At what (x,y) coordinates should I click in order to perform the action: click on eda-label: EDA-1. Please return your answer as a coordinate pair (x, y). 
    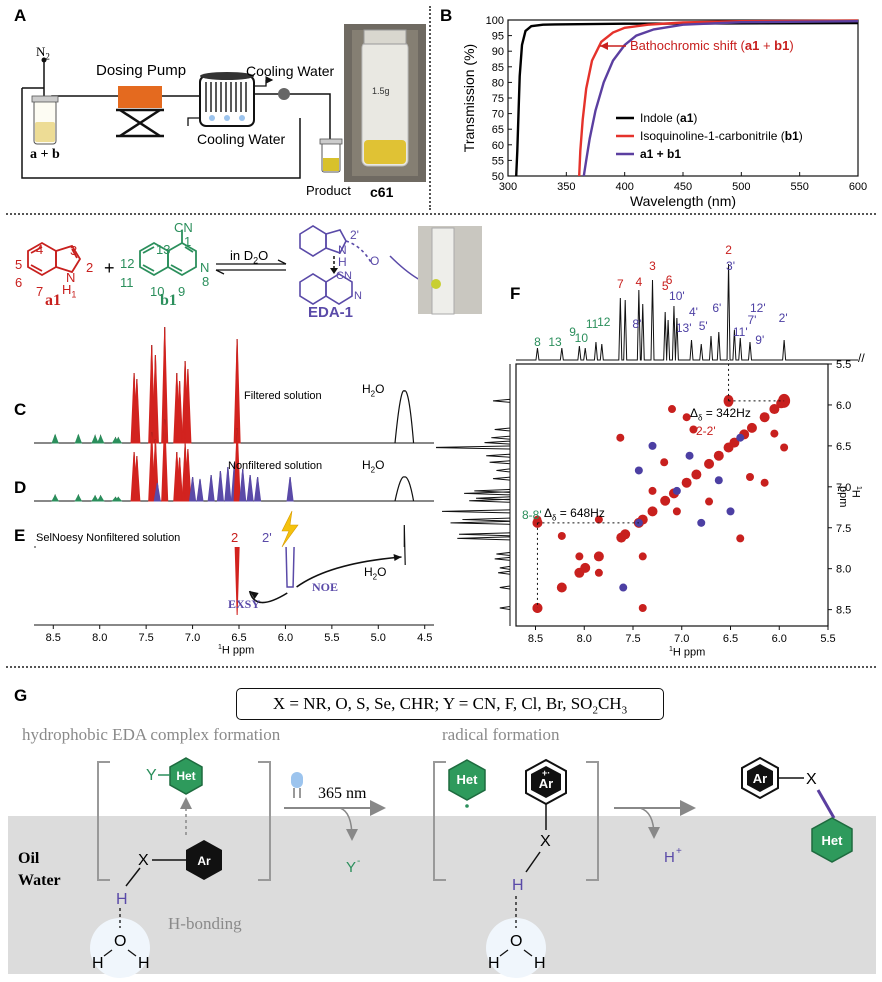
    Looking at the image, I should click on (331, 312).